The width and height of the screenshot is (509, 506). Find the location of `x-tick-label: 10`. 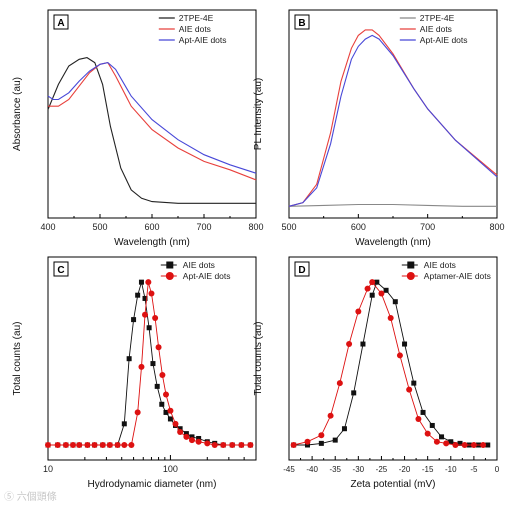

x-tick-label: 10 is located at coordinates (48, 469).